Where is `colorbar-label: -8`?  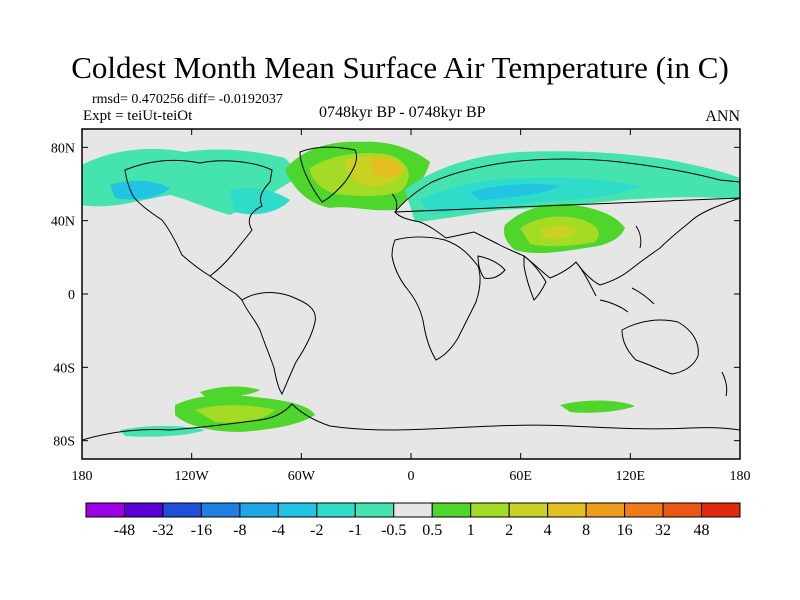
colorbar-label: -8 is located at coordinates (239, 530).